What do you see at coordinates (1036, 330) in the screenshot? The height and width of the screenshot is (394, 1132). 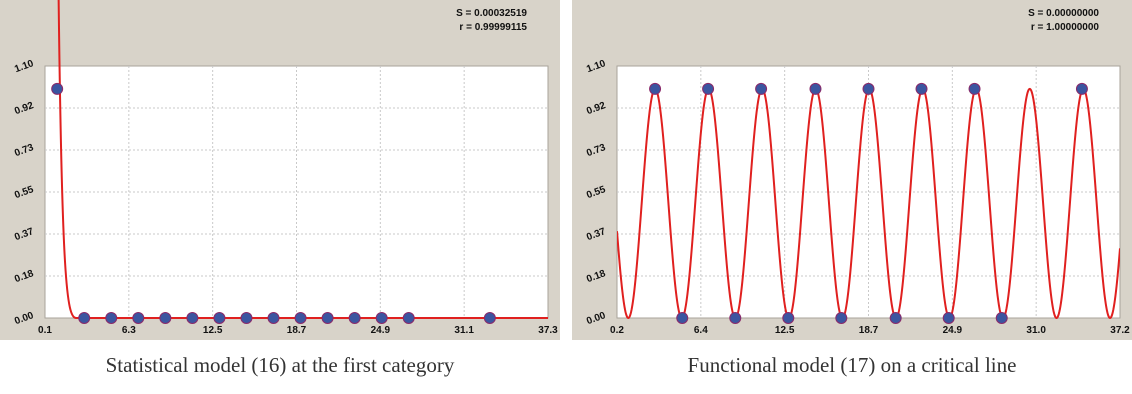 I see `x-tick-label: 31.0` at bounding box center [1036, 330].